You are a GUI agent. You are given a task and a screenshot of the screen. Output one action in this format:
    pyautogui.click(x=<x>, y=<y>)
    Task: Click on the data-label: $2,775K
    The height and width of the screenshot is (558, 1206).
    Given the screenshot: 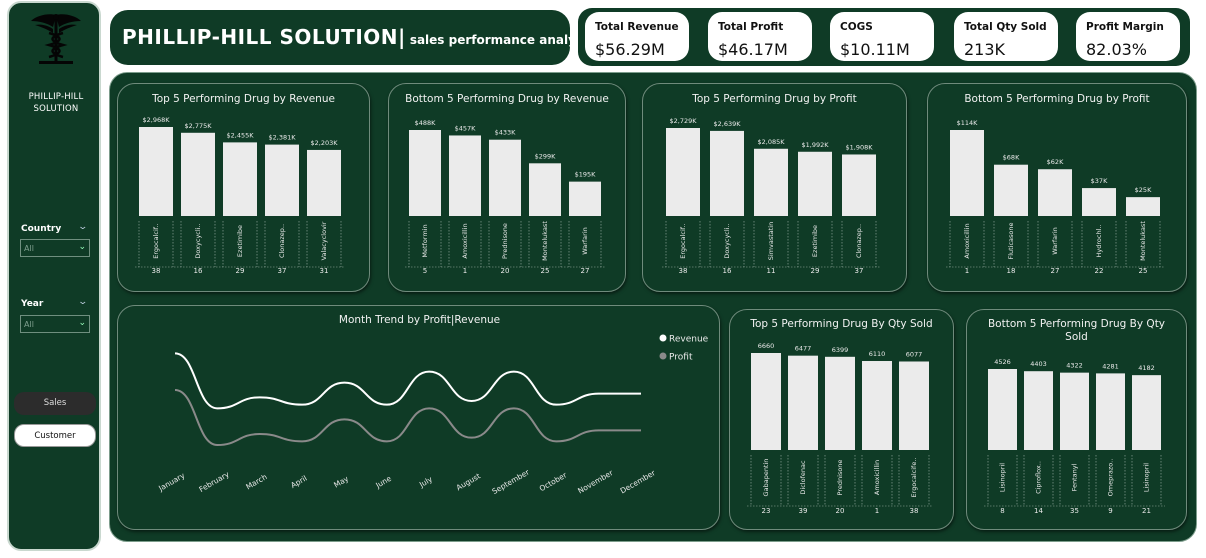 What is the action you would take?
    pyautogui.click(x=198, y=126)
    